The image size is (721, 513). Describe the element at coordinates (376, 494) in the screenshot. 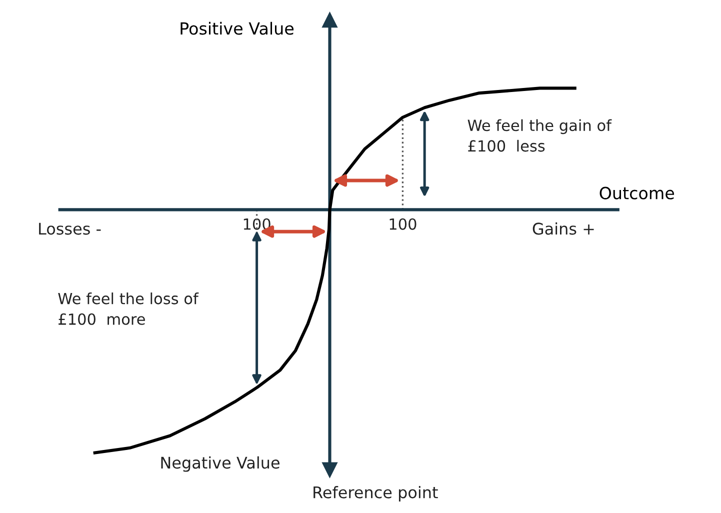

I see `text: Reference point` at that location.